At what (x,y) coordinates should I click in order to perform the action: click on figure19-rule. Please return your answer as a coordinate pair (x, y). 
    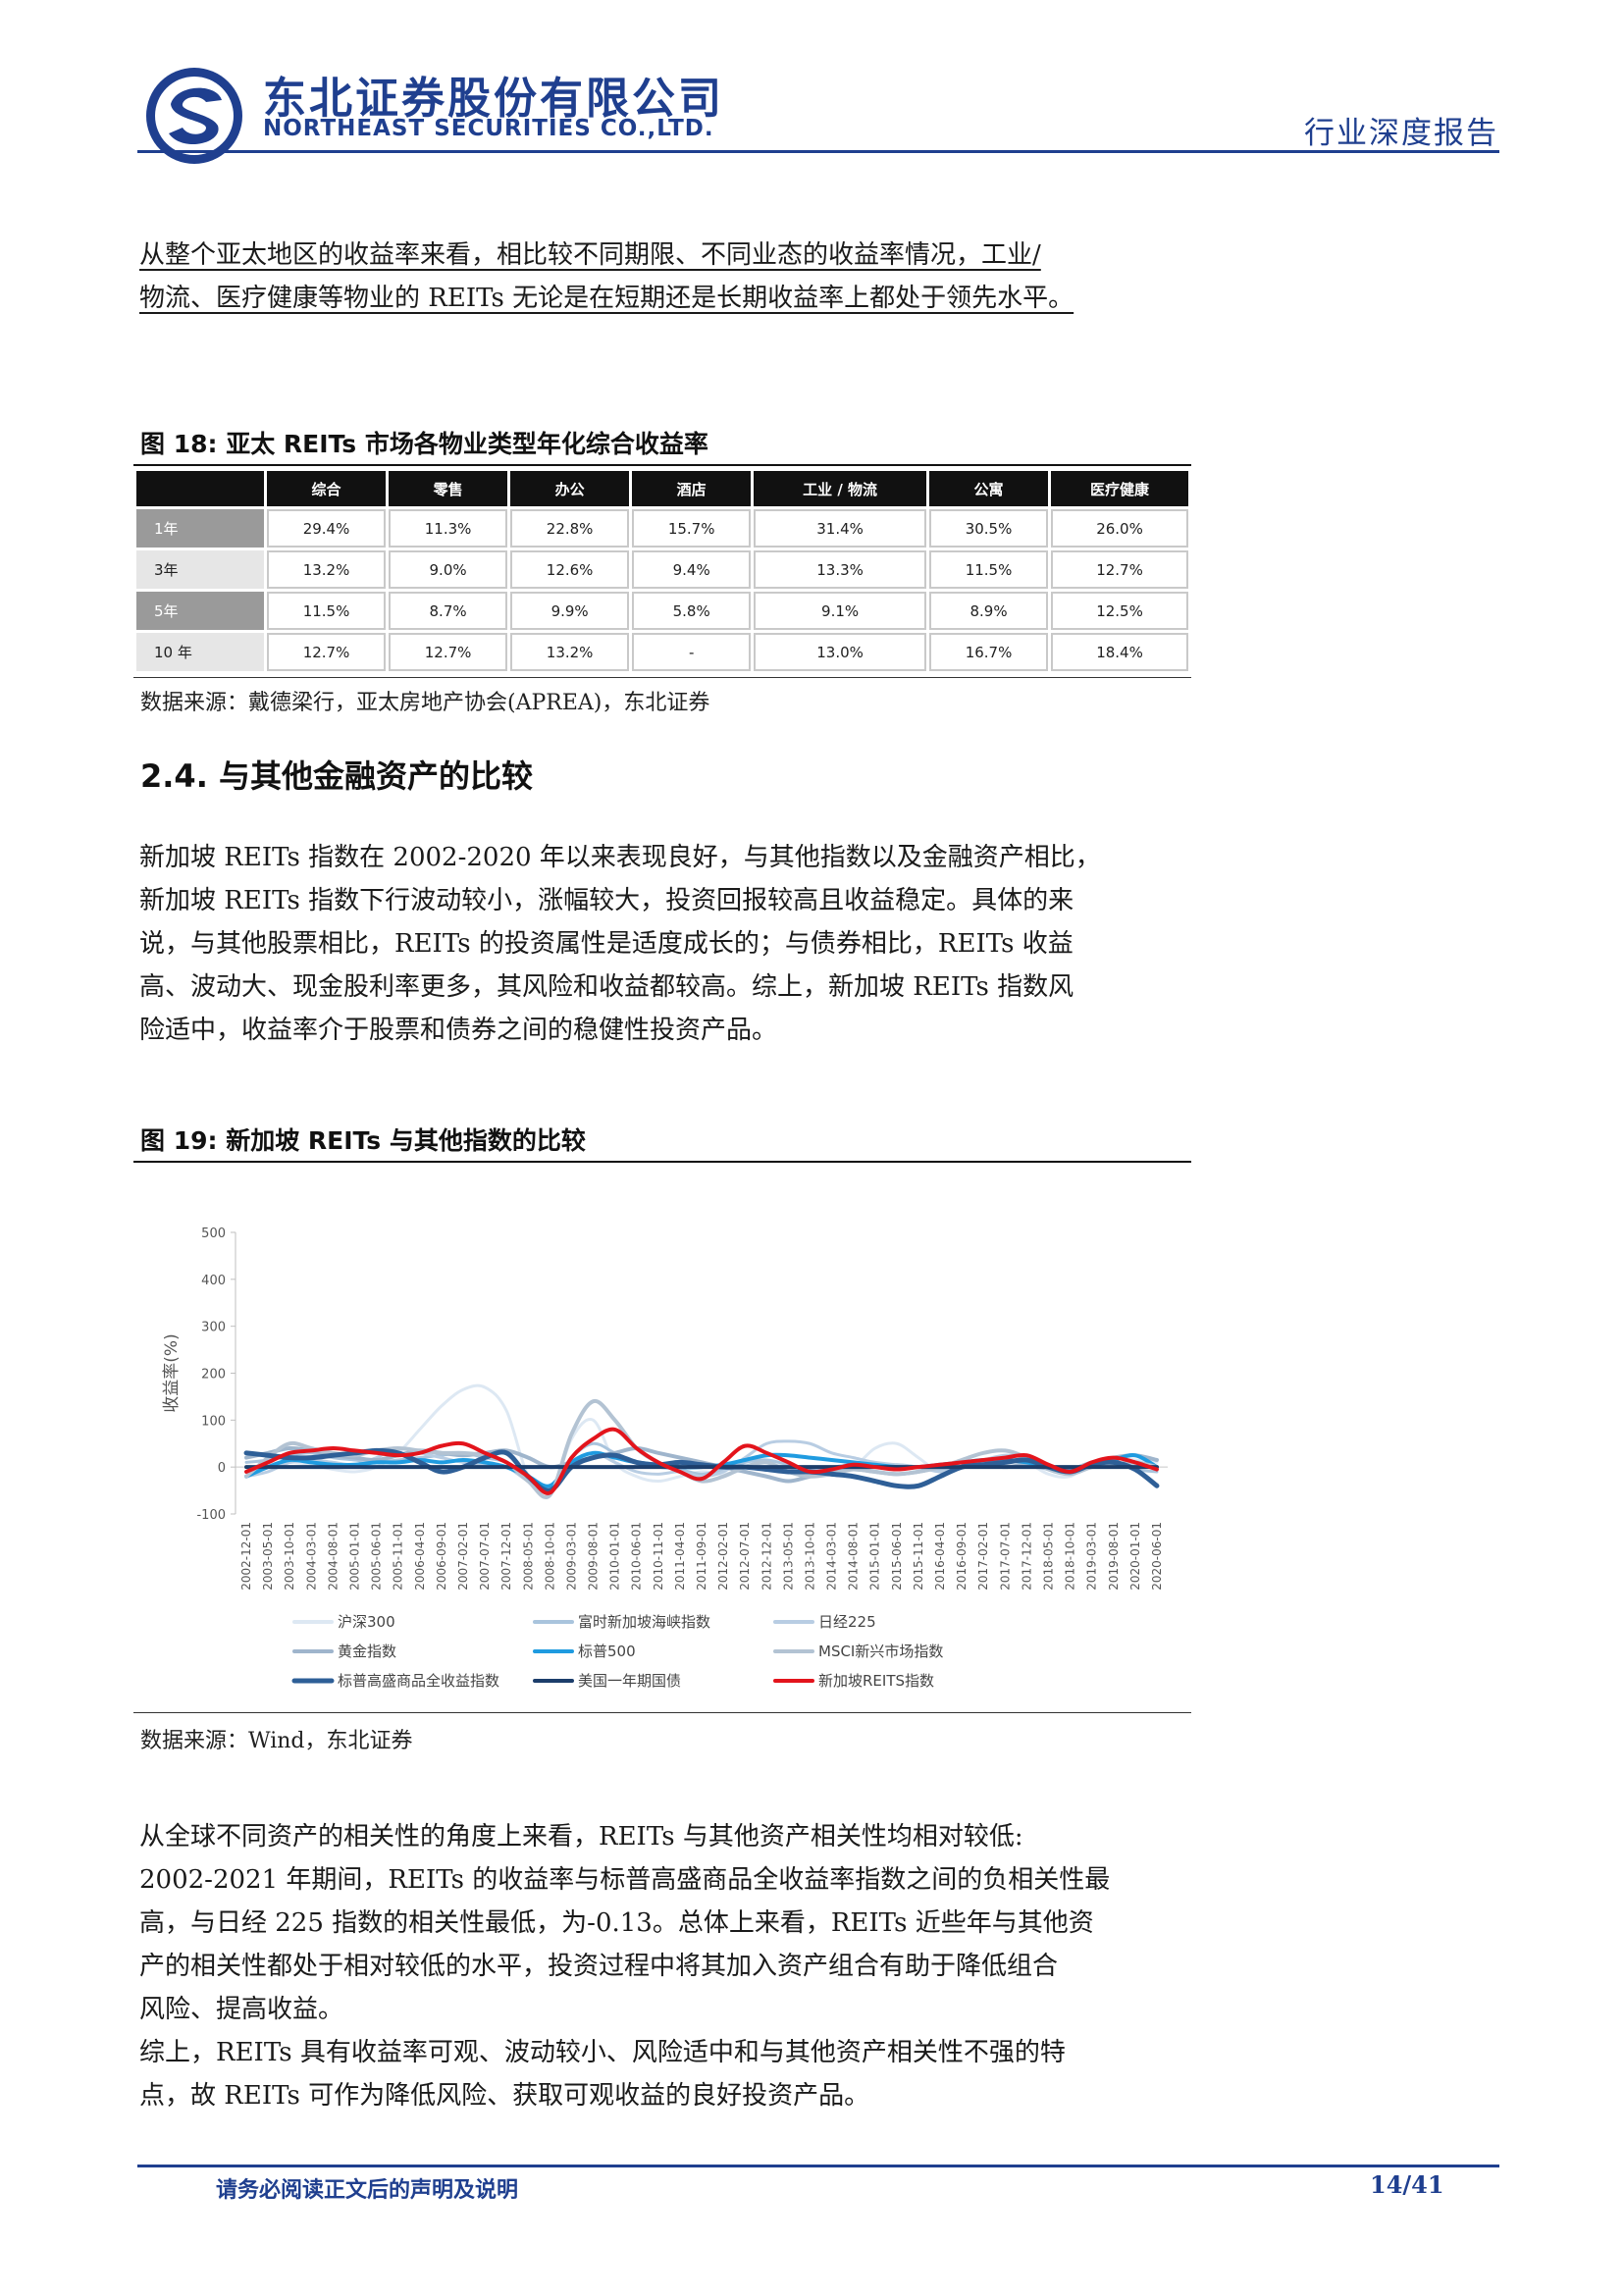
    Looking at the image, I should click on (662, 1162).